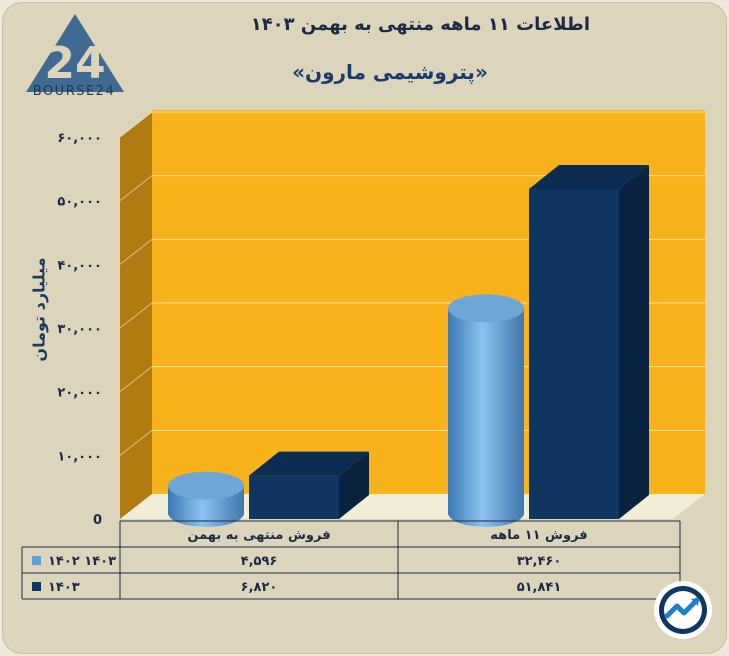  I want to click on y-tick-label: ۴۰,۰۰۰, so click(79, 265).